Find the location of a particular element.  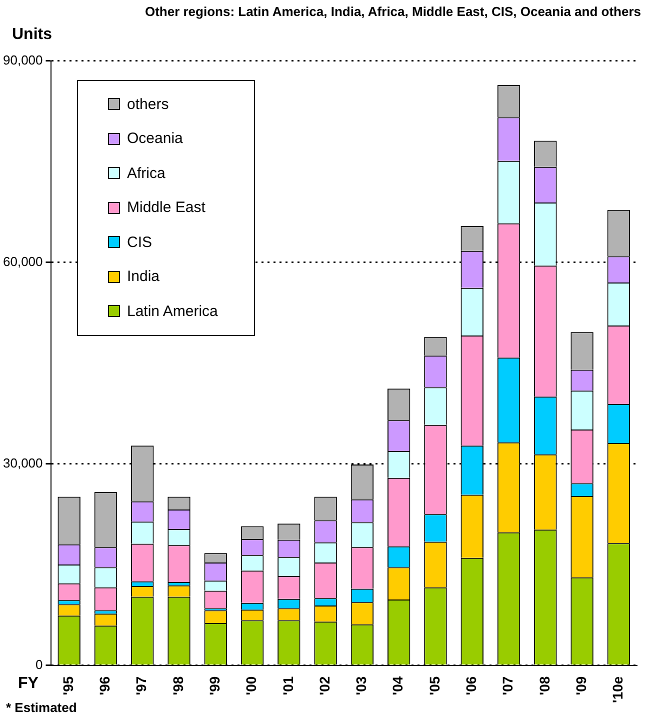

y-tick-label: 30,000 is located at coordinates (22, 462).